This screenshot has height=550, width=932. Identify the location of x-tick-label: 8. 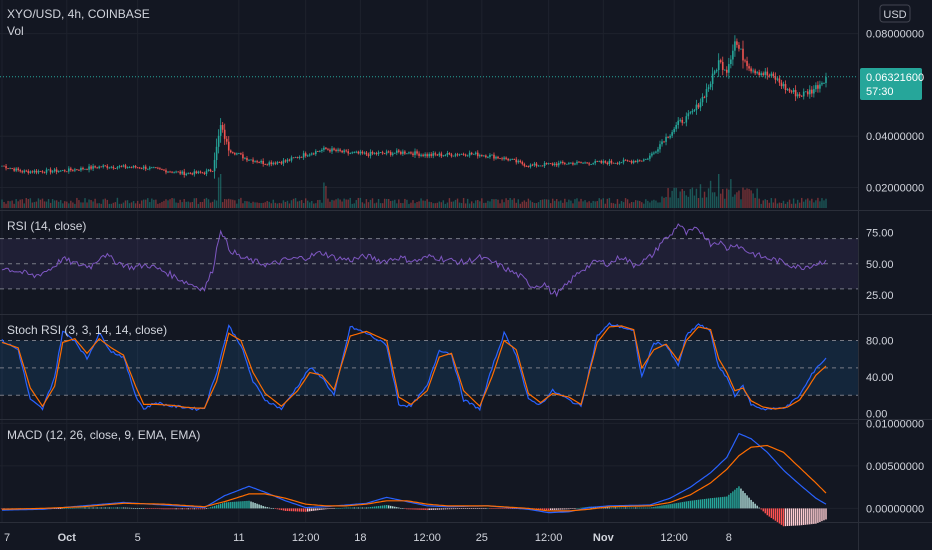
(729, 538).